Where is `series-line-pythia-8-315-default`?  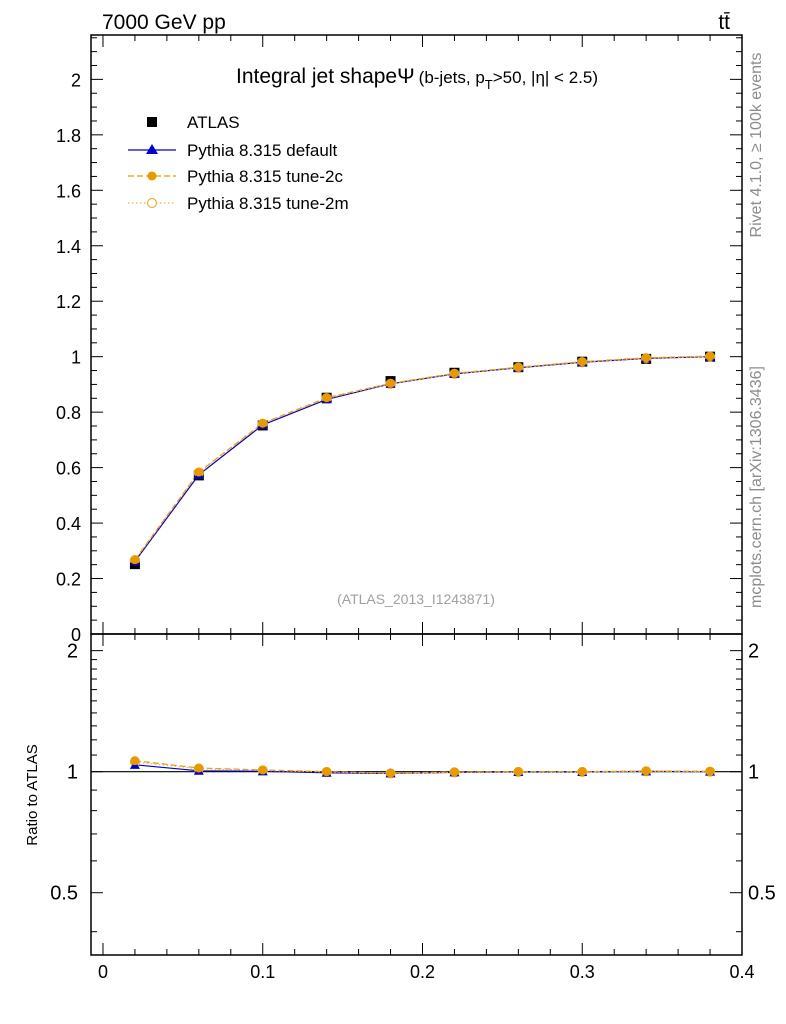
series-line-pythia-8-315-default is located at coordinates (422, 459).